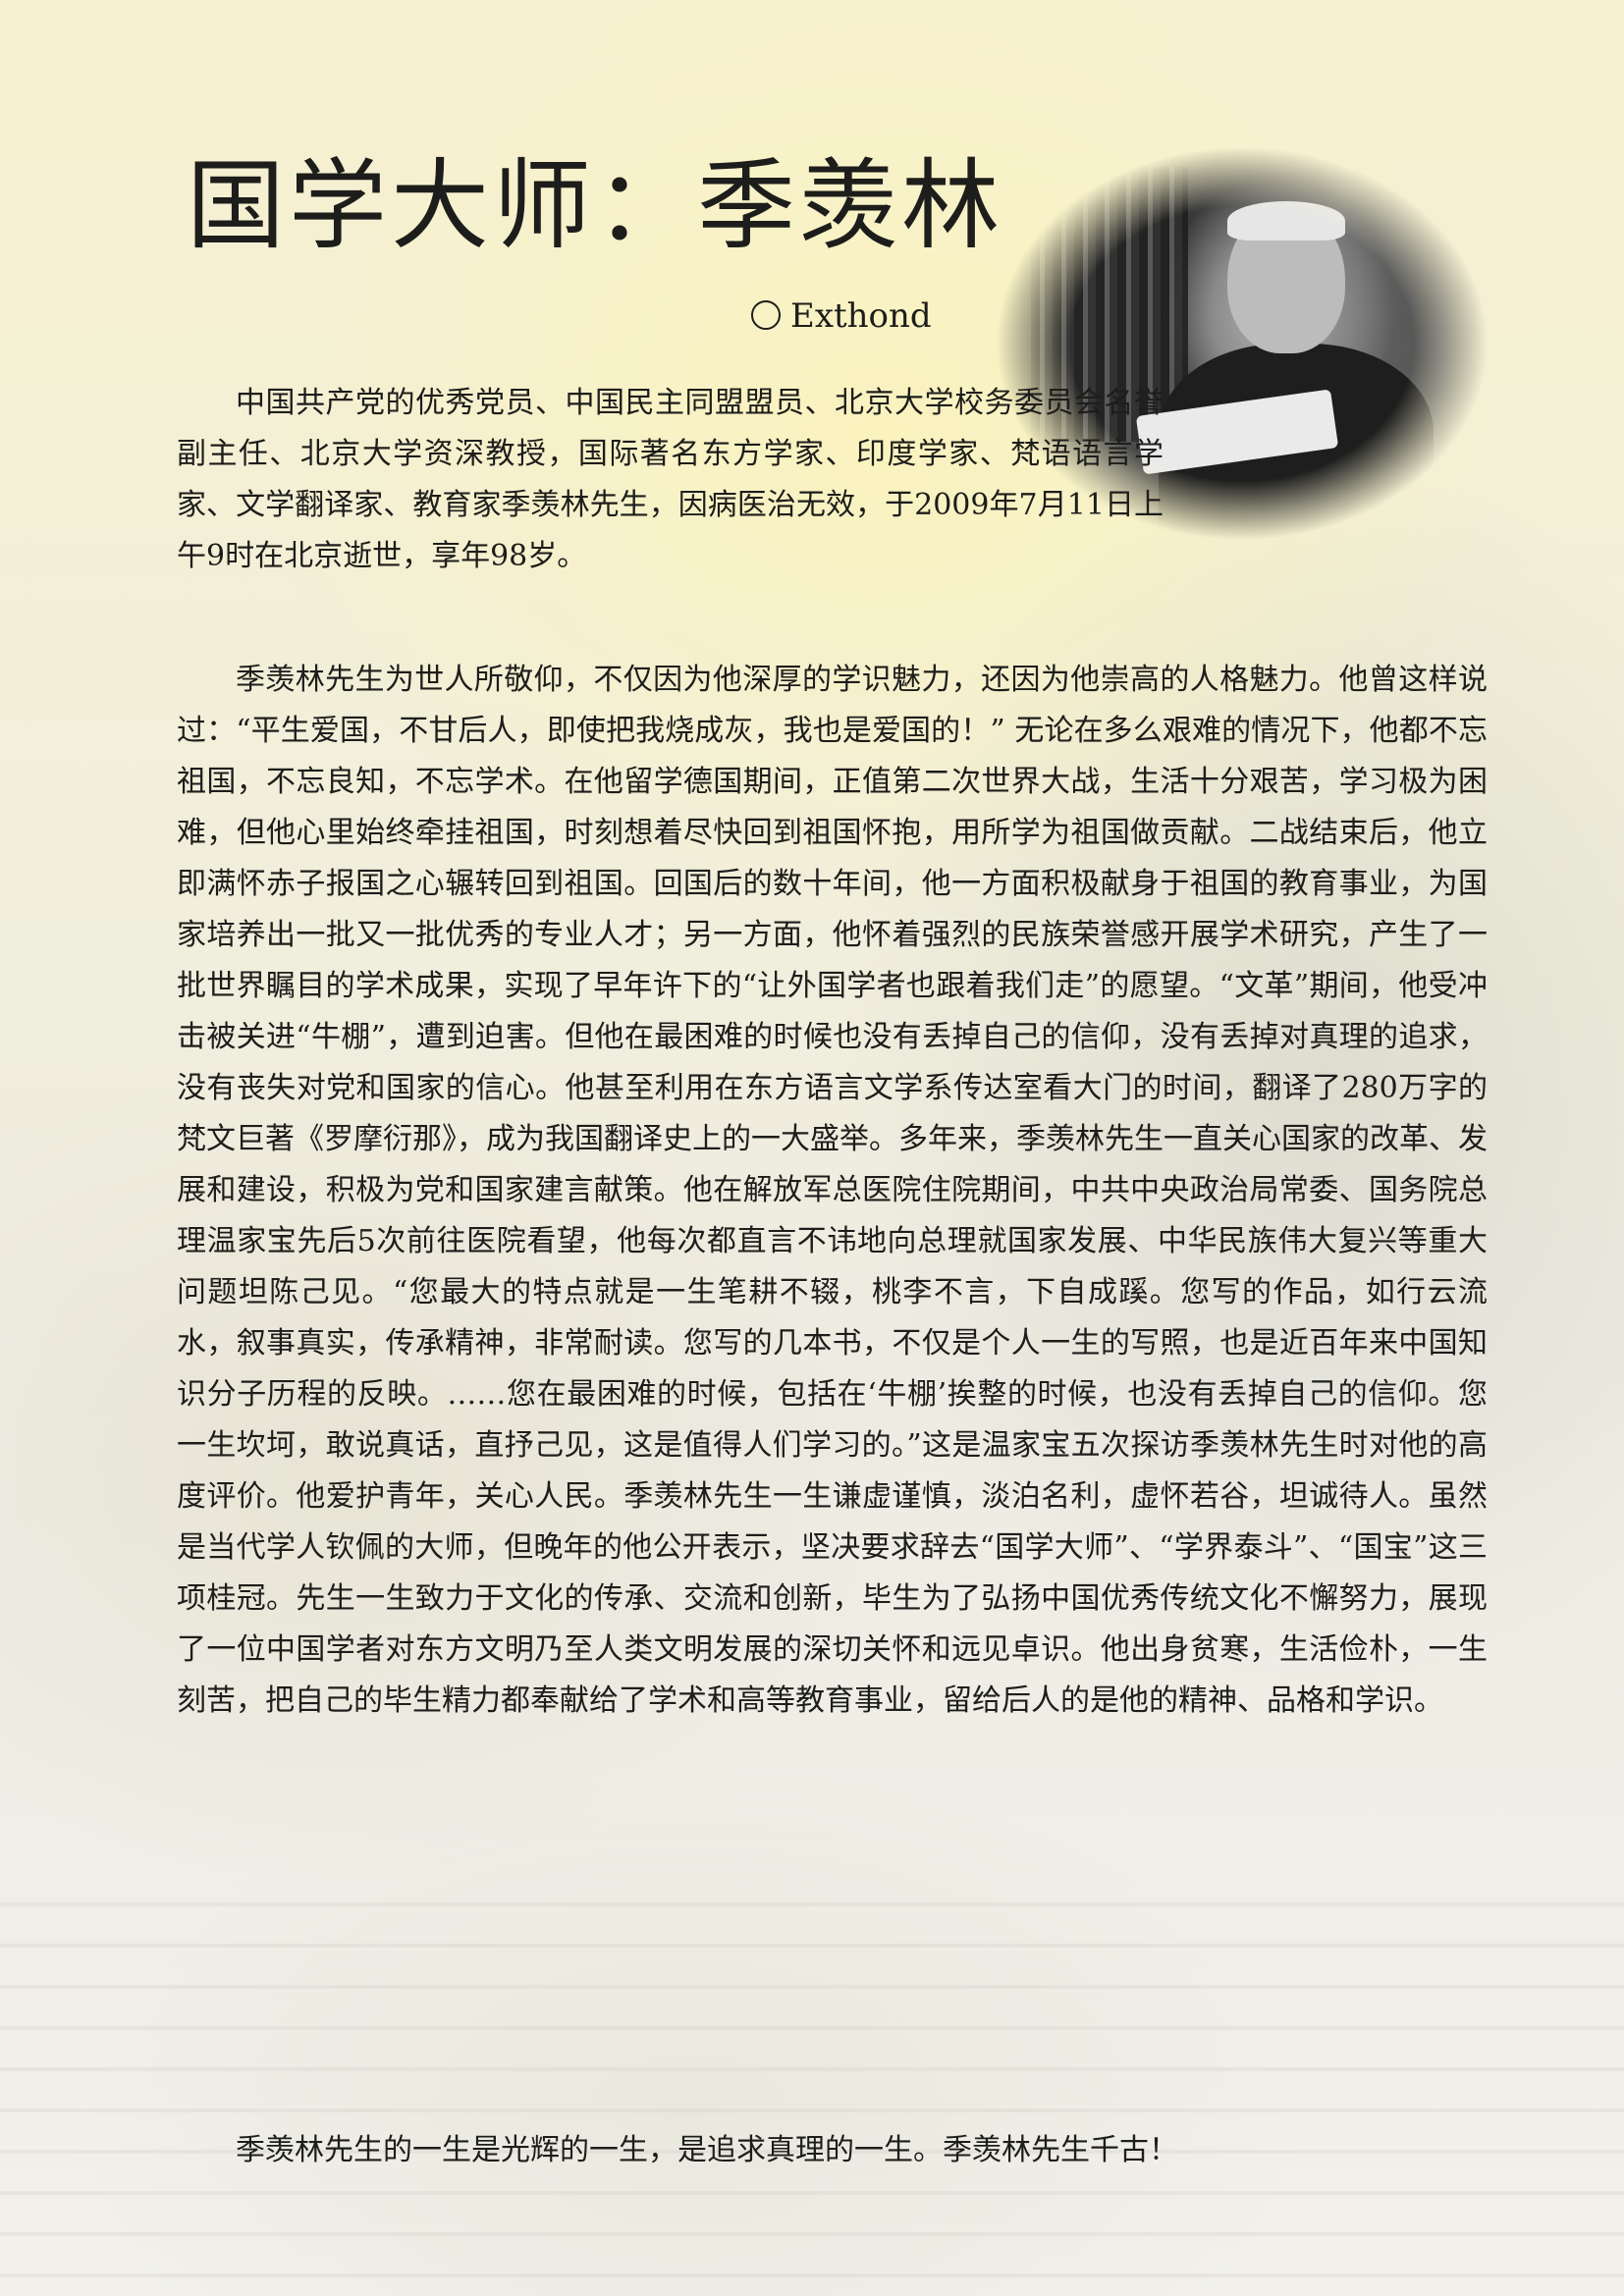 This screenshot has width=1624, height=2296. What do you see at coordinates (707, 2150) in the screenshot?
I see `paragraph-3: 季羡林先生的一生是光辉的一生，是追求真理的一生。季羡林先生千古！` at bounding box center [707, 2150].